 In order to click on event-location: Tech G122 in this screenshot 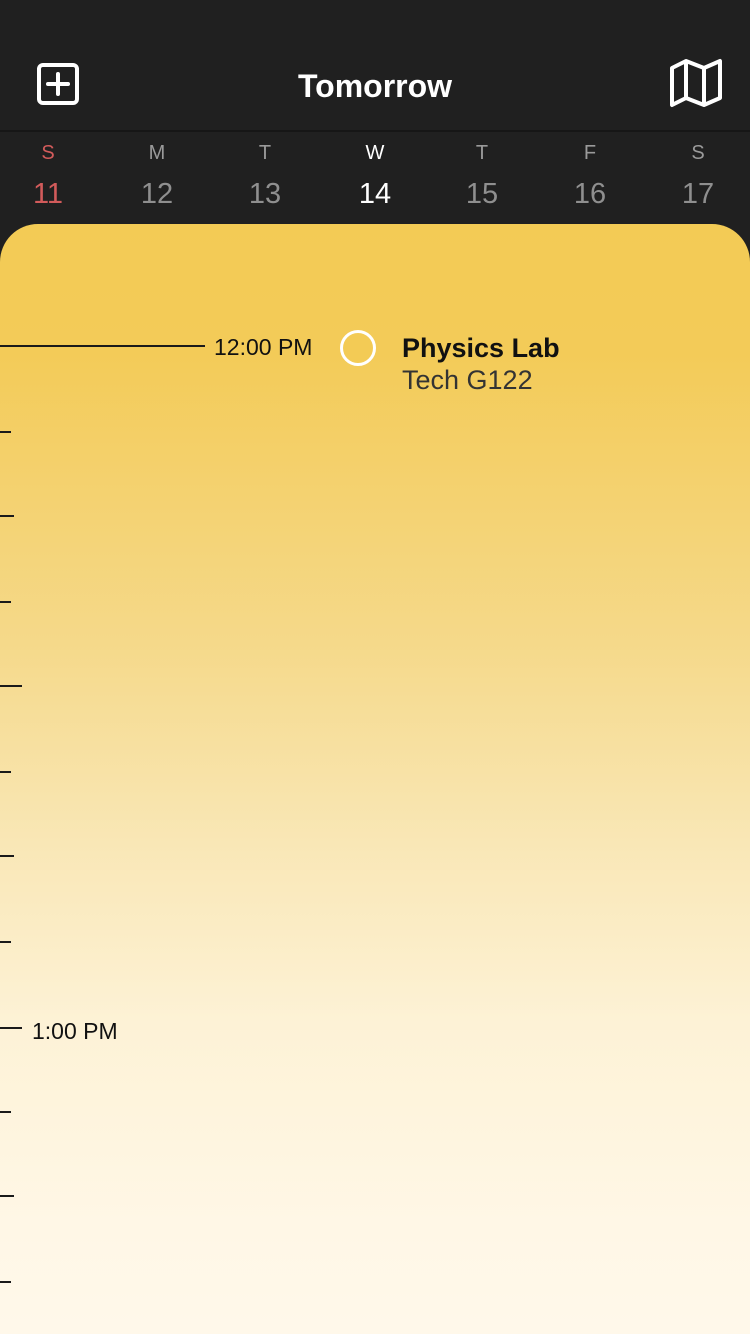, I will do `click(467, 380)`.